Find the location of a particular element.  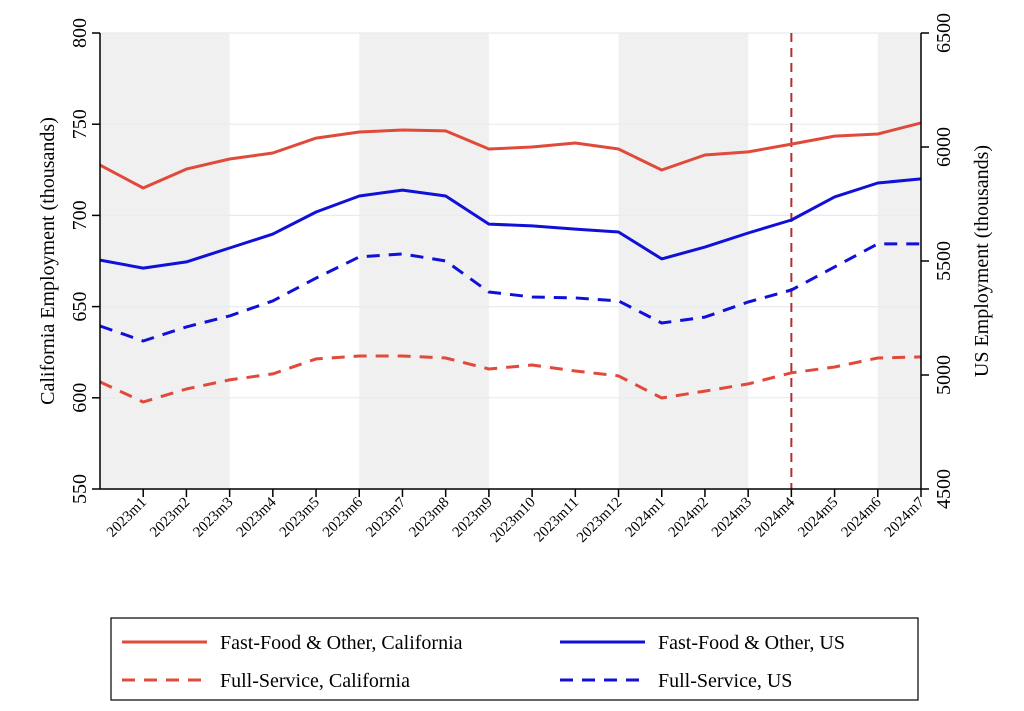

y-right-tick-label: 6000 is located at coordinates (944, 147).